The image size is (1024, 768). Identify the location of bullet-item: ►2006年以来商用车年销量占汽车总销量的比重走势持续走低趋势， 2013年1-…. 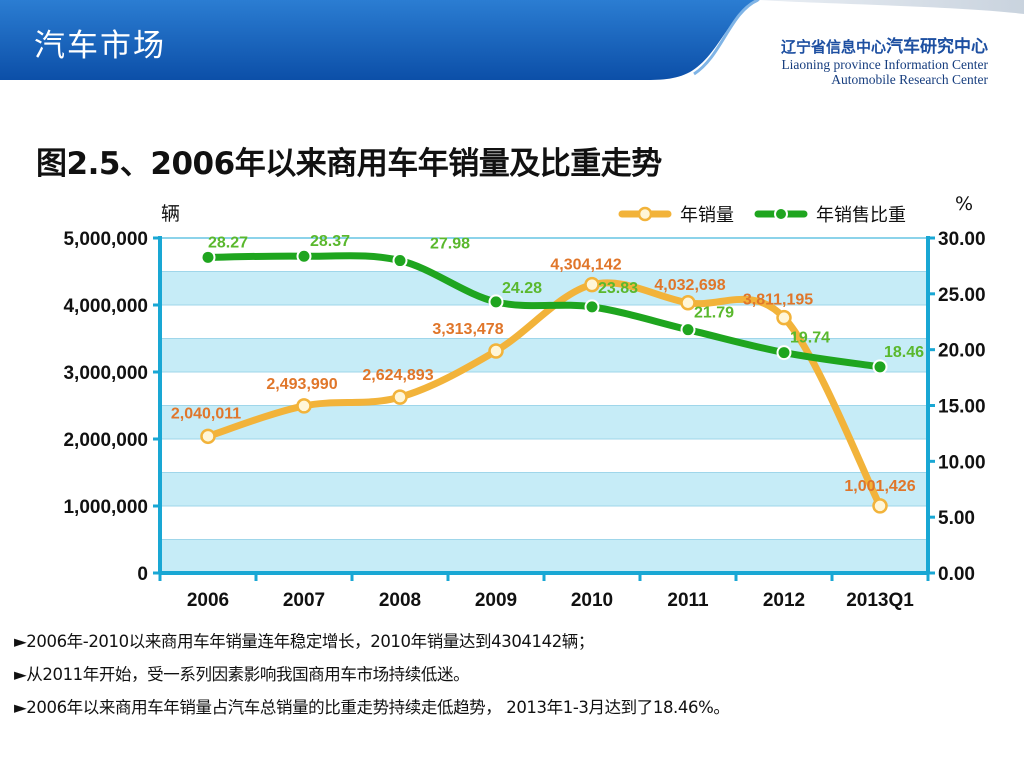
(372, 707).